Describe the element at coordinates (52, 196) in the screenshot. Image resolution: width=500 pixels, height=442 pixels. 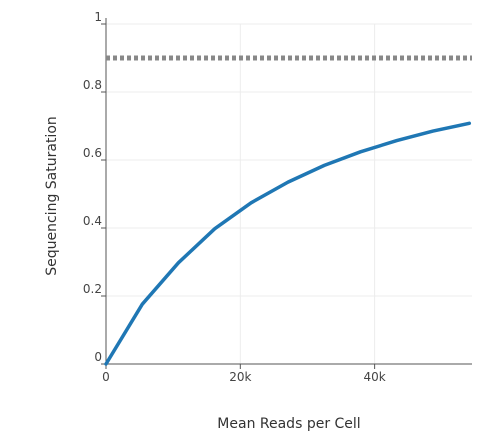
I see `y-axis-title: Sequencing Saturation` at that location.